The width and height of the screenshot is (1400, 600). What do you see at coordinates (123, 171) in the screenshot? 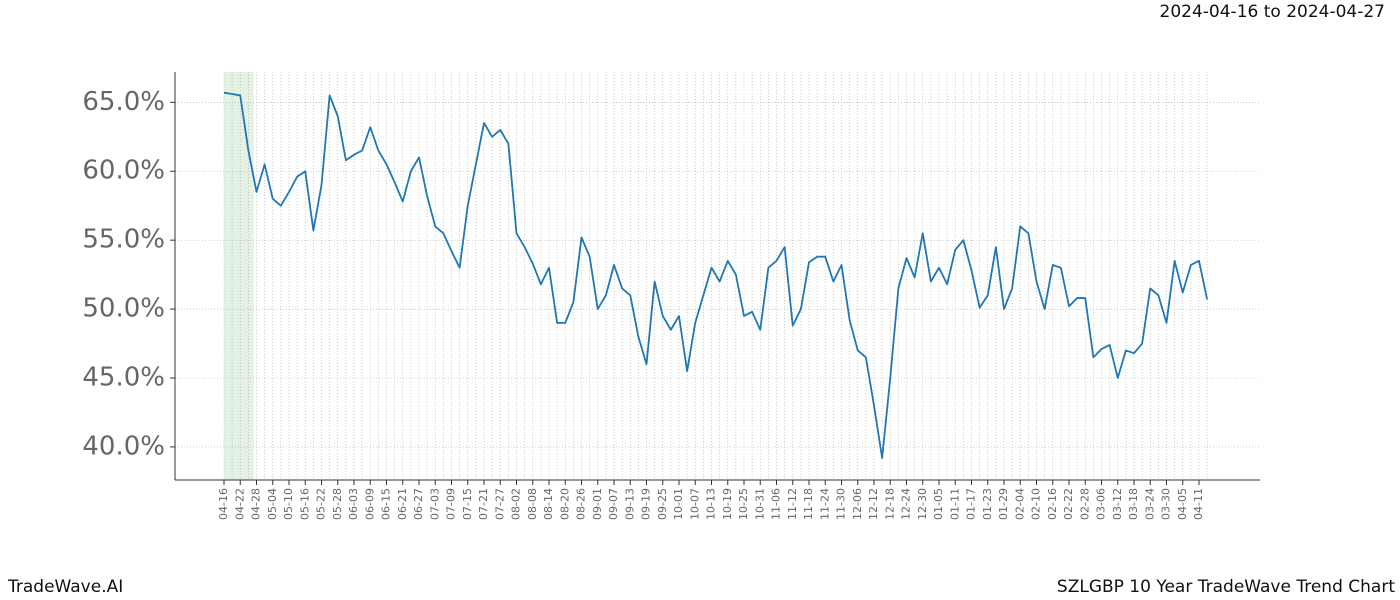
I see `y-tick-label: 60.0%` at bounding box center [123, 171].